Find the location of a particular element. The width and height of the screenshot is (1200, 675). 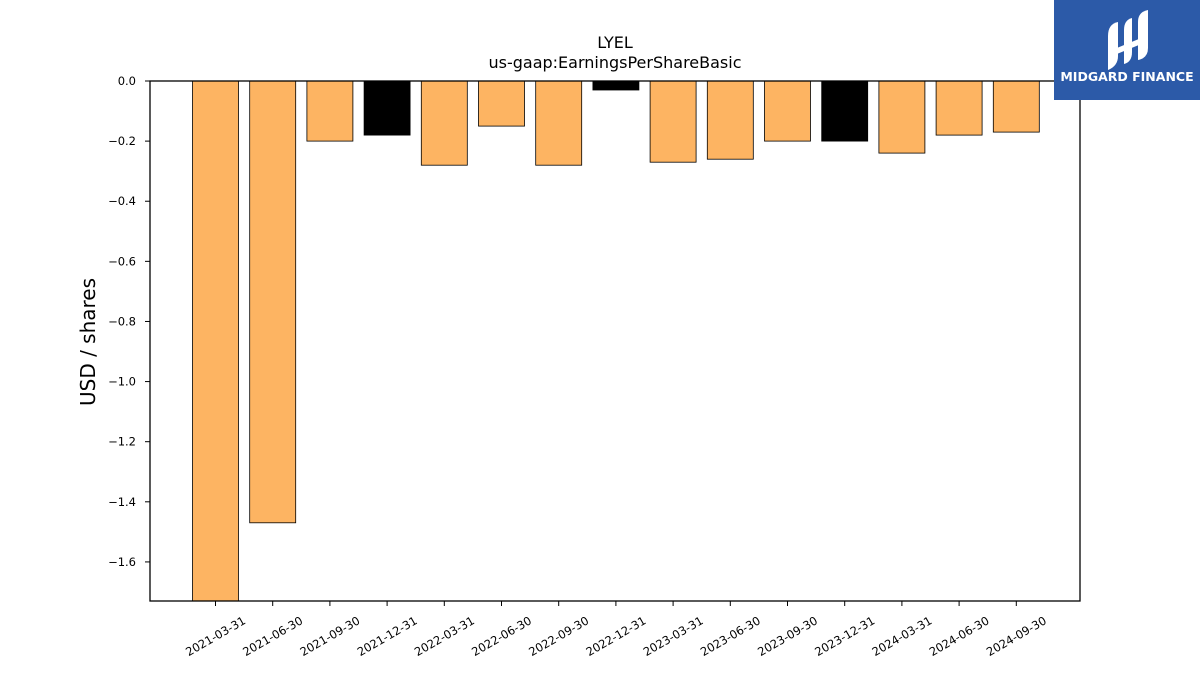

y-tick-label: −0.4 is located at coordinates (122, 201).